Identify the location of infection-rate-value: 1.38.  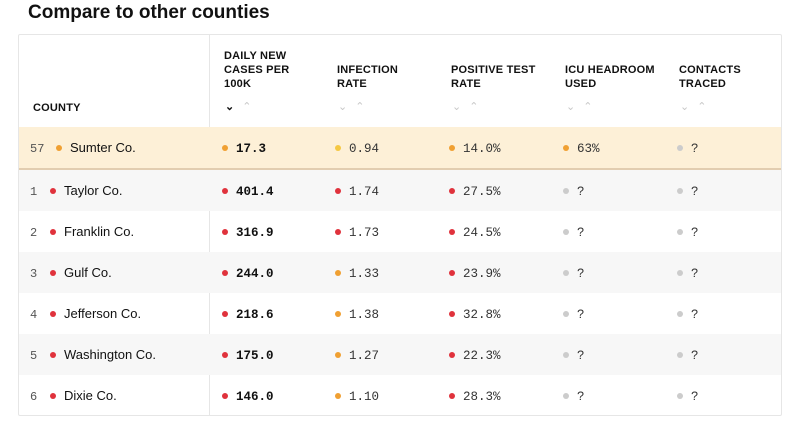
(364, 315).